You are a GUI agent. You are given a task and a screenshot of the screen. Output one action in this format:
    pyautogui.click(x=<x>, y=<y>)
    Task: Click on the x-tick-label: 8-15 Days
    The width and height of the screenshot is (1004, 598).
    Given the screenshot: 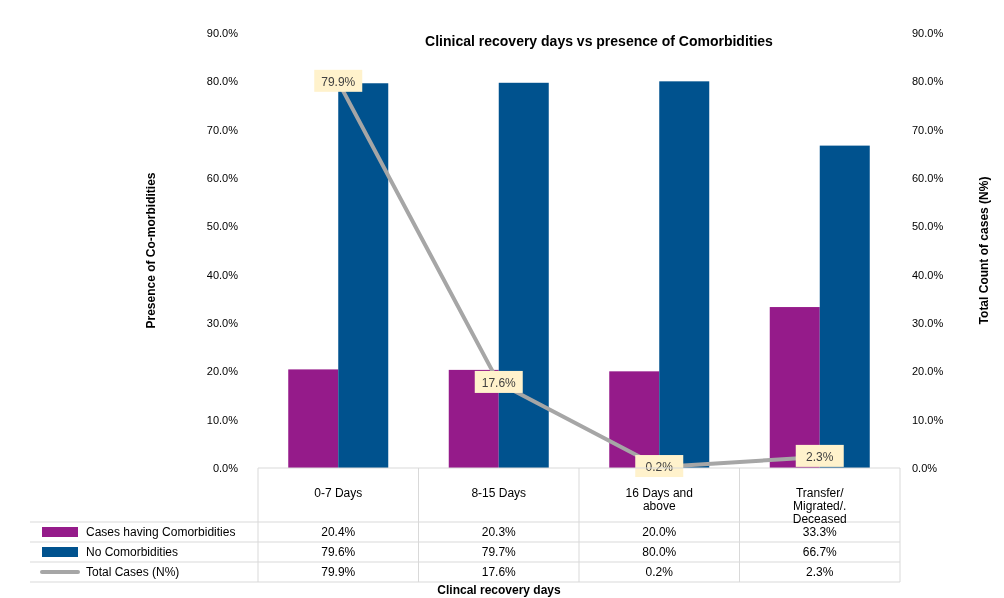 What is the action you would take?
    pyautogui.click(x=499, y=493)
    